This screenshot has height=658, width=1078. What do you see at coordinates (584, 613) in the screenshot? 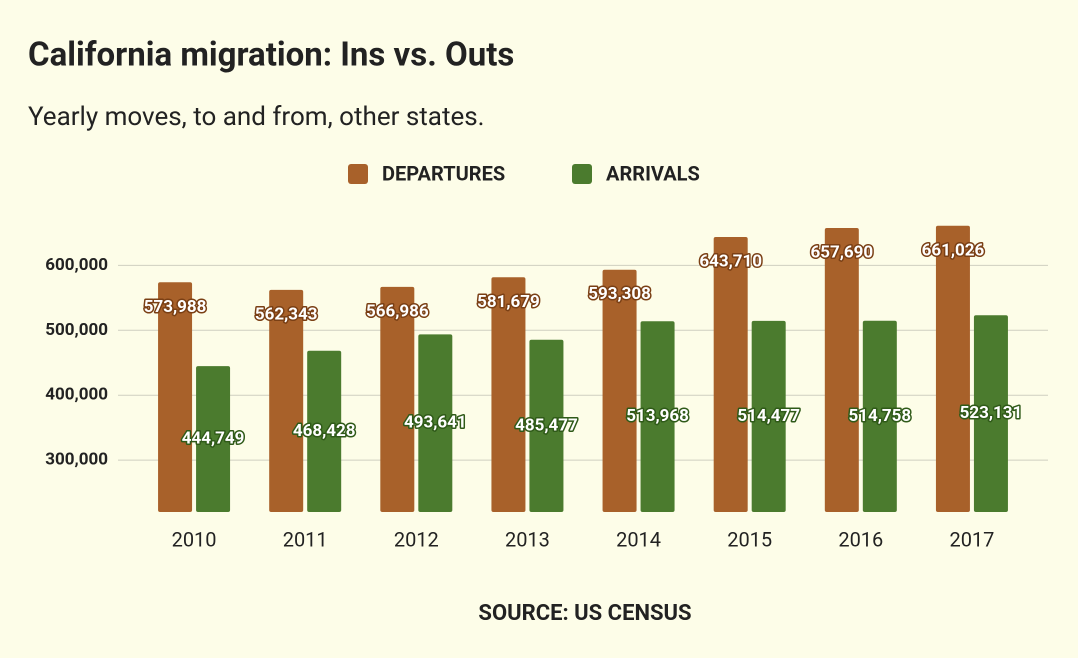
I see `source: SOURCE: US CENSUS` at bounding box center [584, 613].